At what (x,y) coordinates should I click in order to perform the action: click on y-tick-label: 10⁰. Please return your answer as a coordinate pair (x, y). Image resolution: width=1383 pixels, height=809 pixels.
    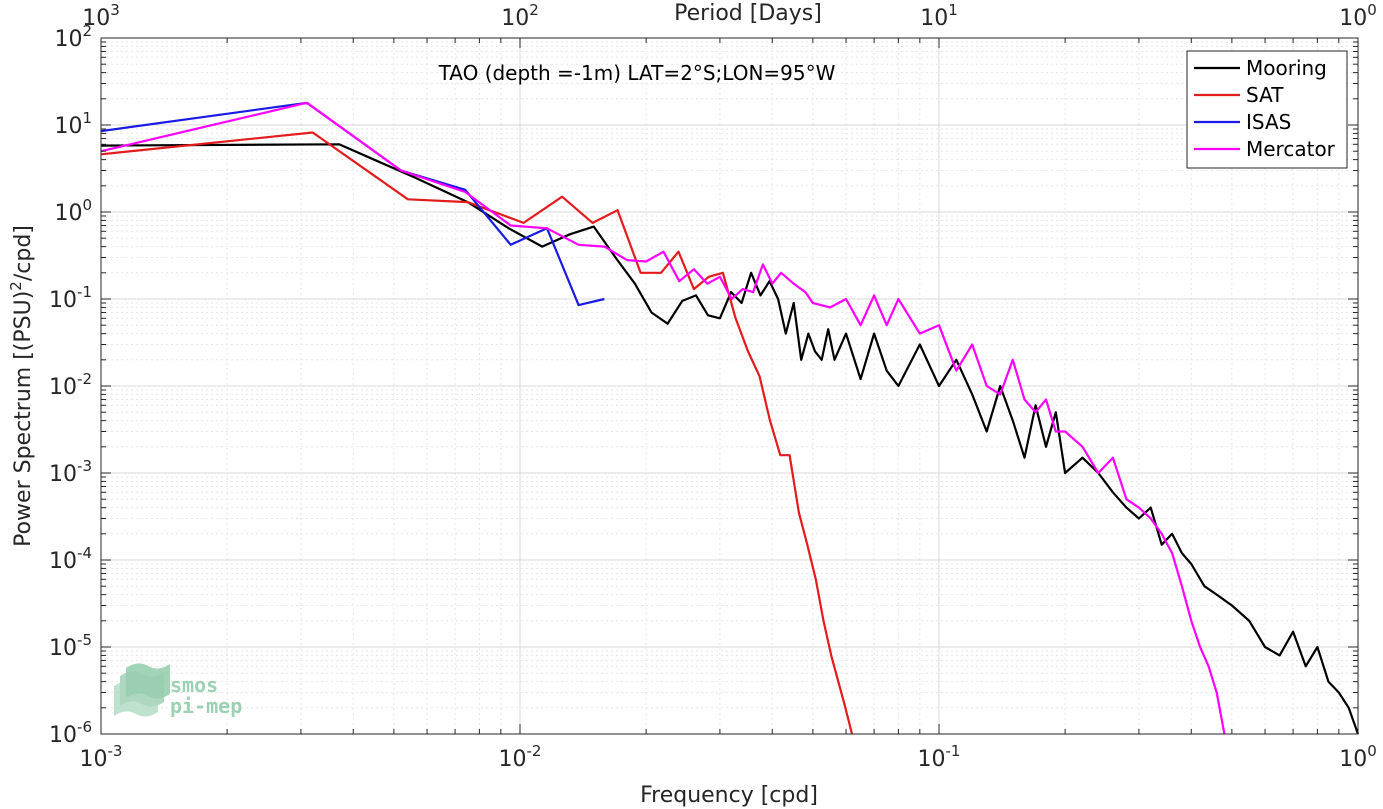
    Looking at the image, I should click on (73, 211).